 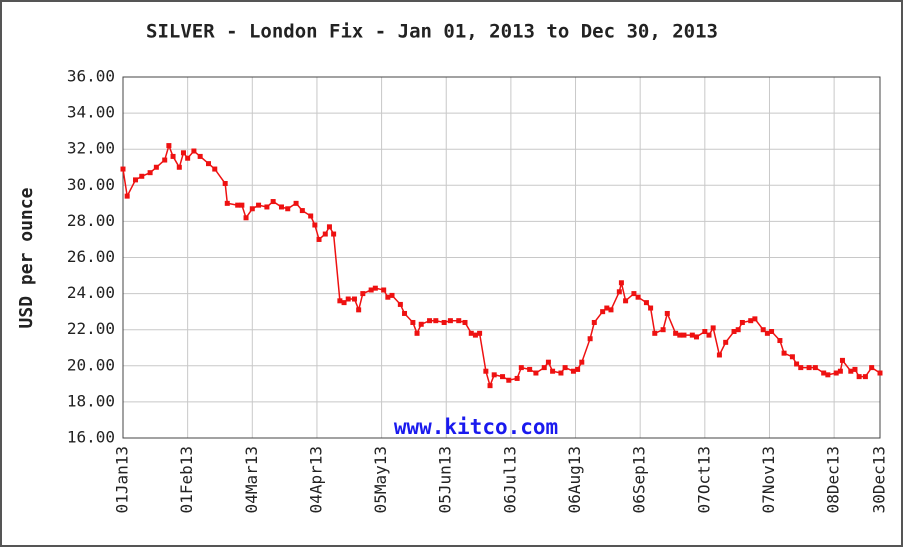 What do you see at coordinates (91, 437) in the screenshot?
I see `y-tick-label: 16.00` at bounding box center [91, 437].